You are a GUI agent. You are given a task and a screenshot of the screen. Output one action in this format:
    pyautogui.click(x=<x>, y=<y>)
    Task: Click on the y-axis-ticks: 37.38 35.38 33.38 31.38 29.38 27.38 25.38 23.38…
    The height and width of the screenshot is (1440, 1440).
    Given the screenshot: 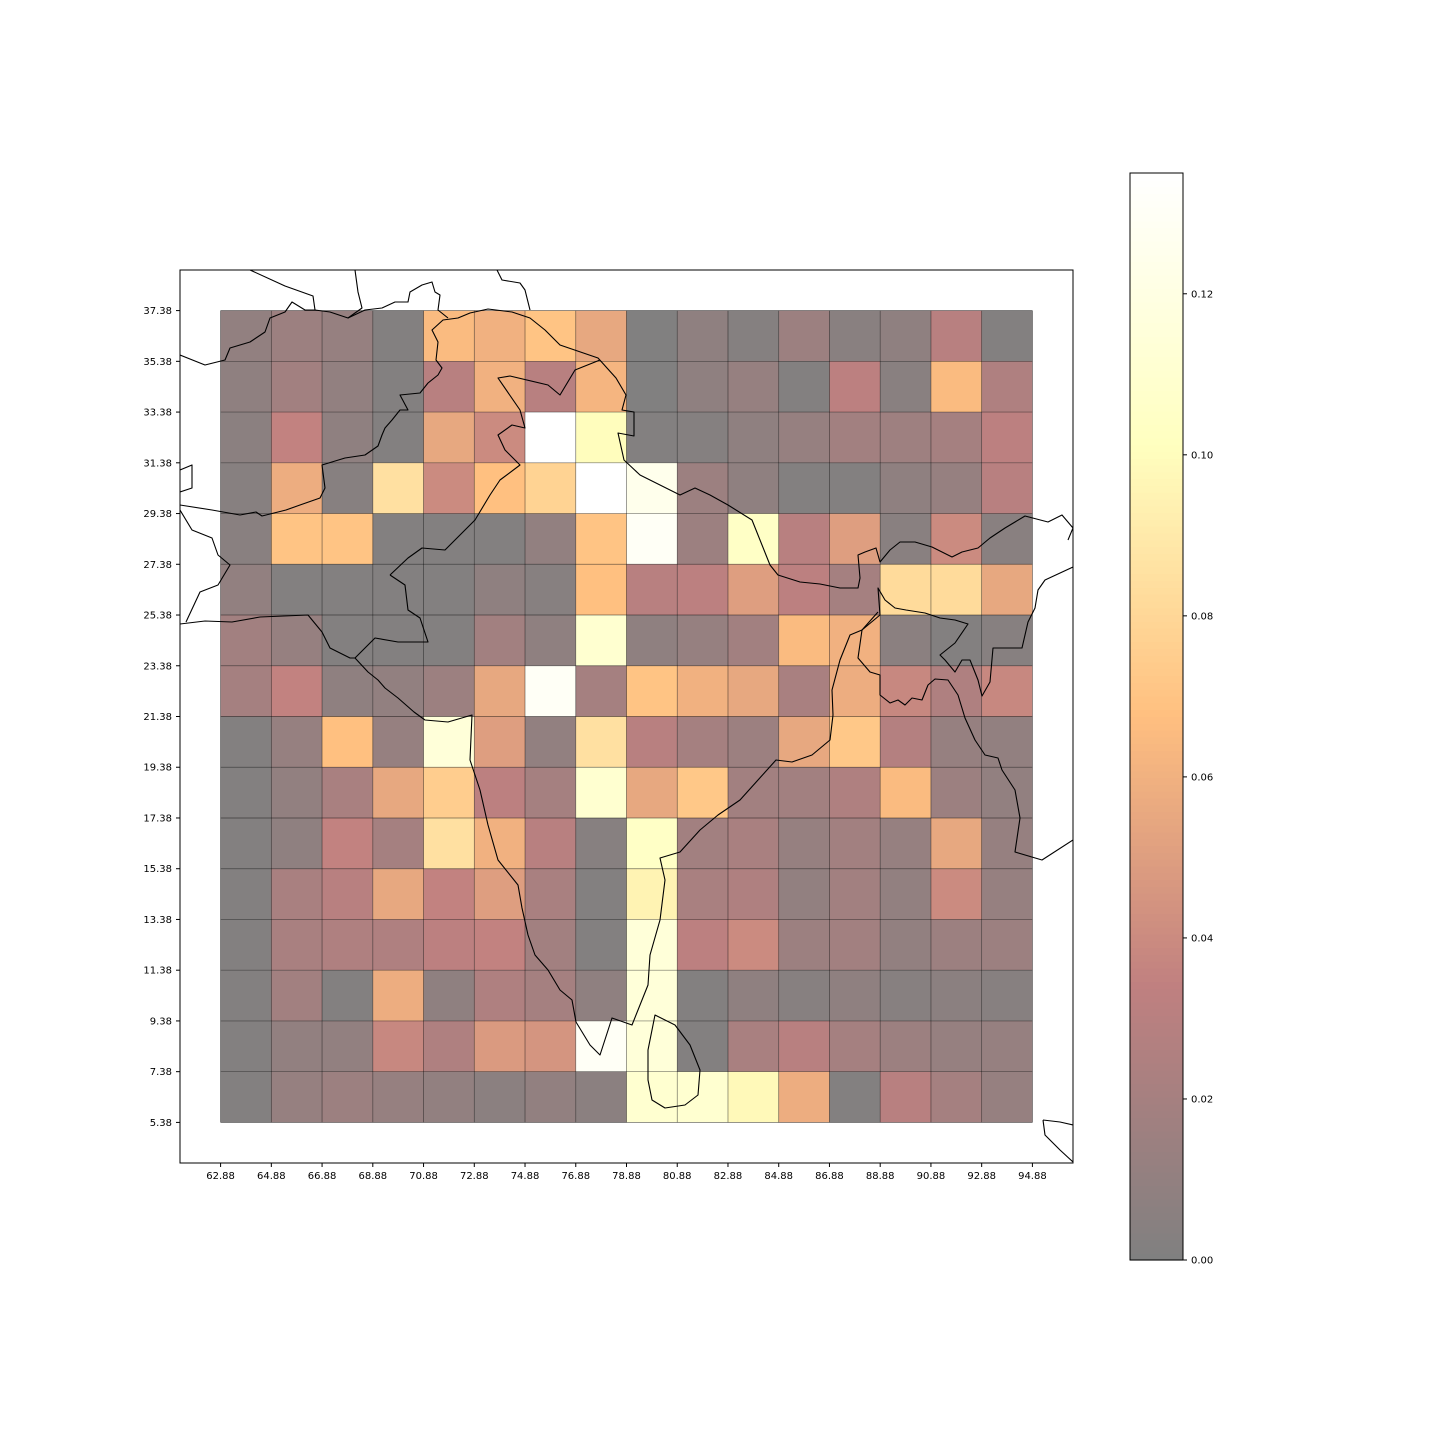 What is the action you would take?
    pyautogui.click(x=161, y=717)
    